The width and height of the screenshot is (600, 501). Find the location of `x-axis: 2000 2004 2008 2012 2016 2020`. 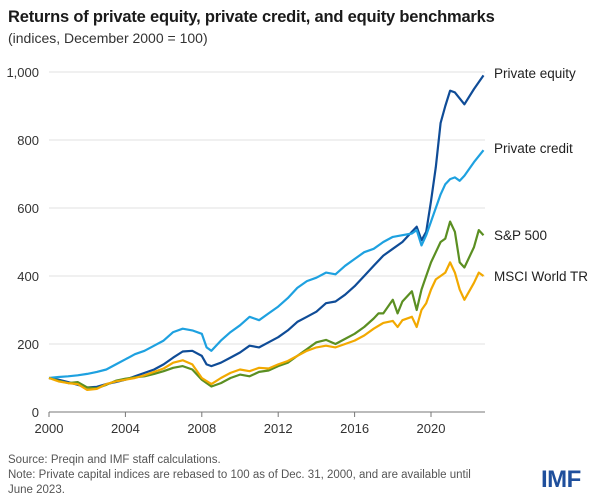

x-axis: 2000 2004 2008 2012 2016 2020 is located at coordinates (260, 423).